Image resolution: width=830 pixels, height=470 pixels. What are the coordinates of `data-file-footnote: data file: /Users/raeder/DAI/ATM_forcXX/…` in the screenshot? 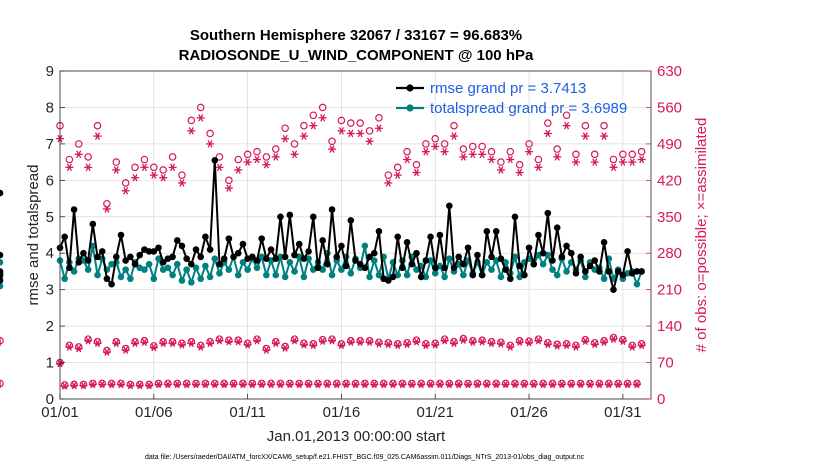 It's located at (365, 457).